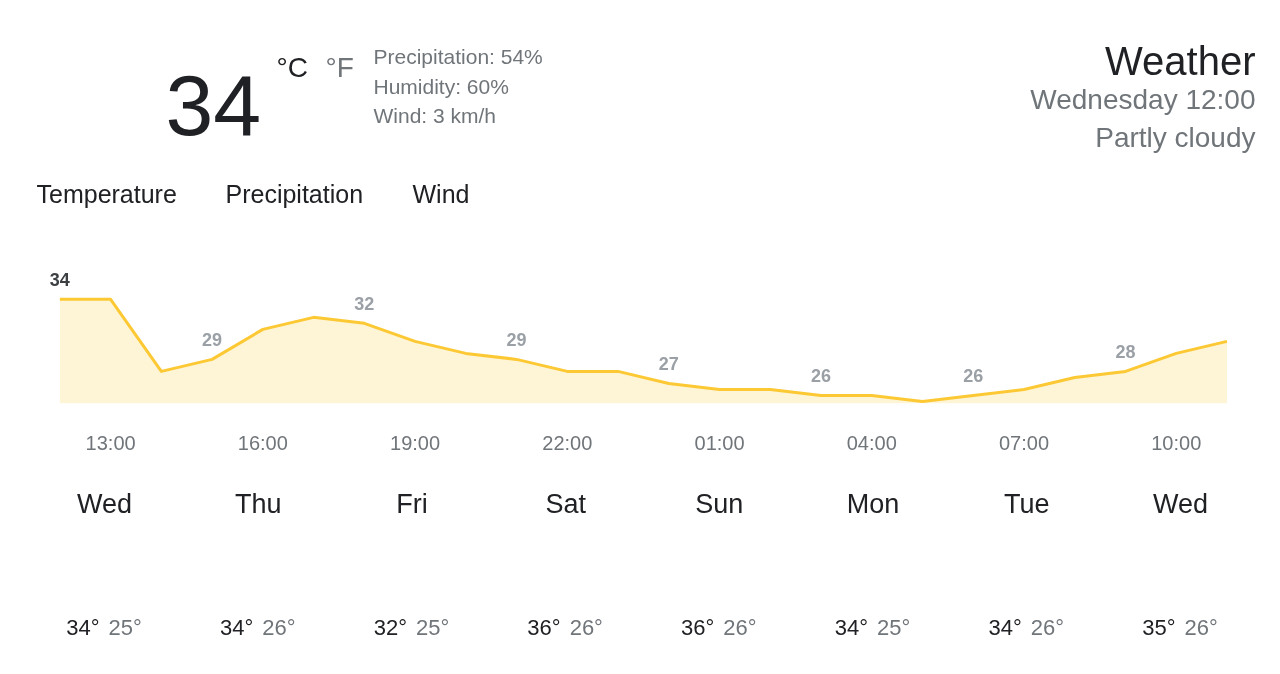  What do you see at coordinates (390, 627) in the screenshot?
I see `annotation: 32°` at bounding box center [390, 627].